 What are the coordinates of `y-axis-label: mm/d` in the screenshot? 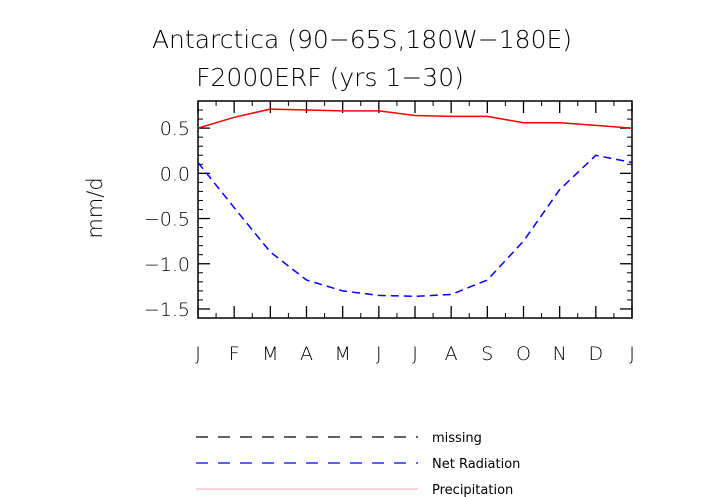 It's located at (95, 207).